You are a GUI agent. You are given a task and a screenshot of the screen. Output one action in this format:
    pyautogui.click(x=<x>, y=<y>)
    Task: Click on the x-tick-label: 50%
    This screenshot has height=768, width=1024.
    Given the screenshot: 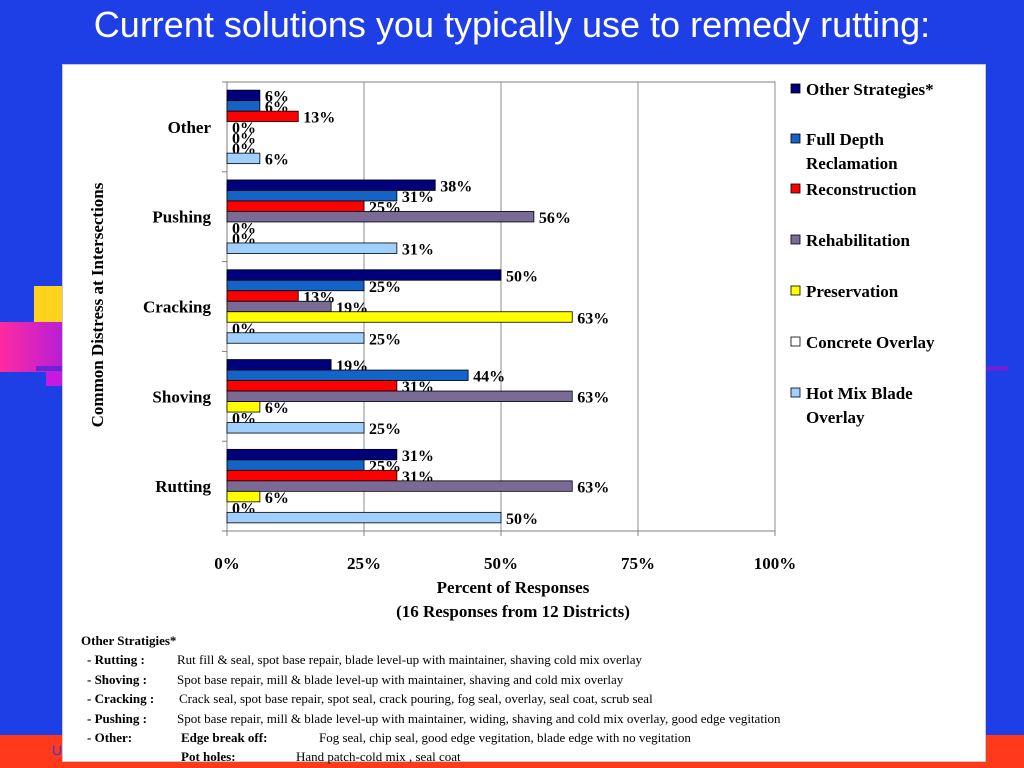 What is the action you would take?
    pyautogui.click(x=501, y=563)
    